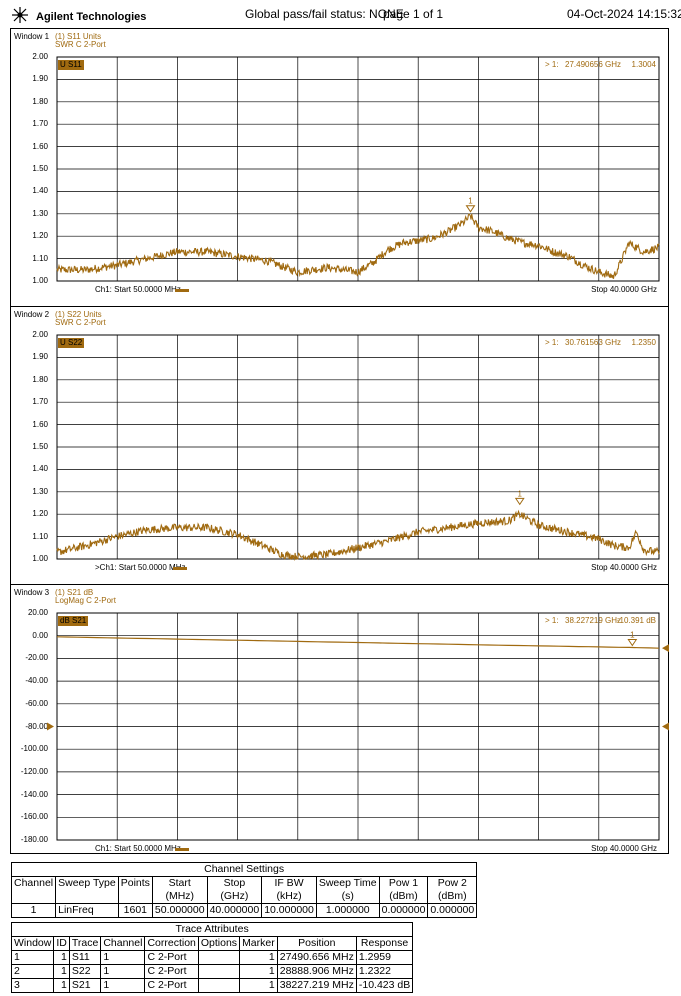 This screenshot has height=996, width=681. I want to click on trace-tag: U S11, so click(71, 65).